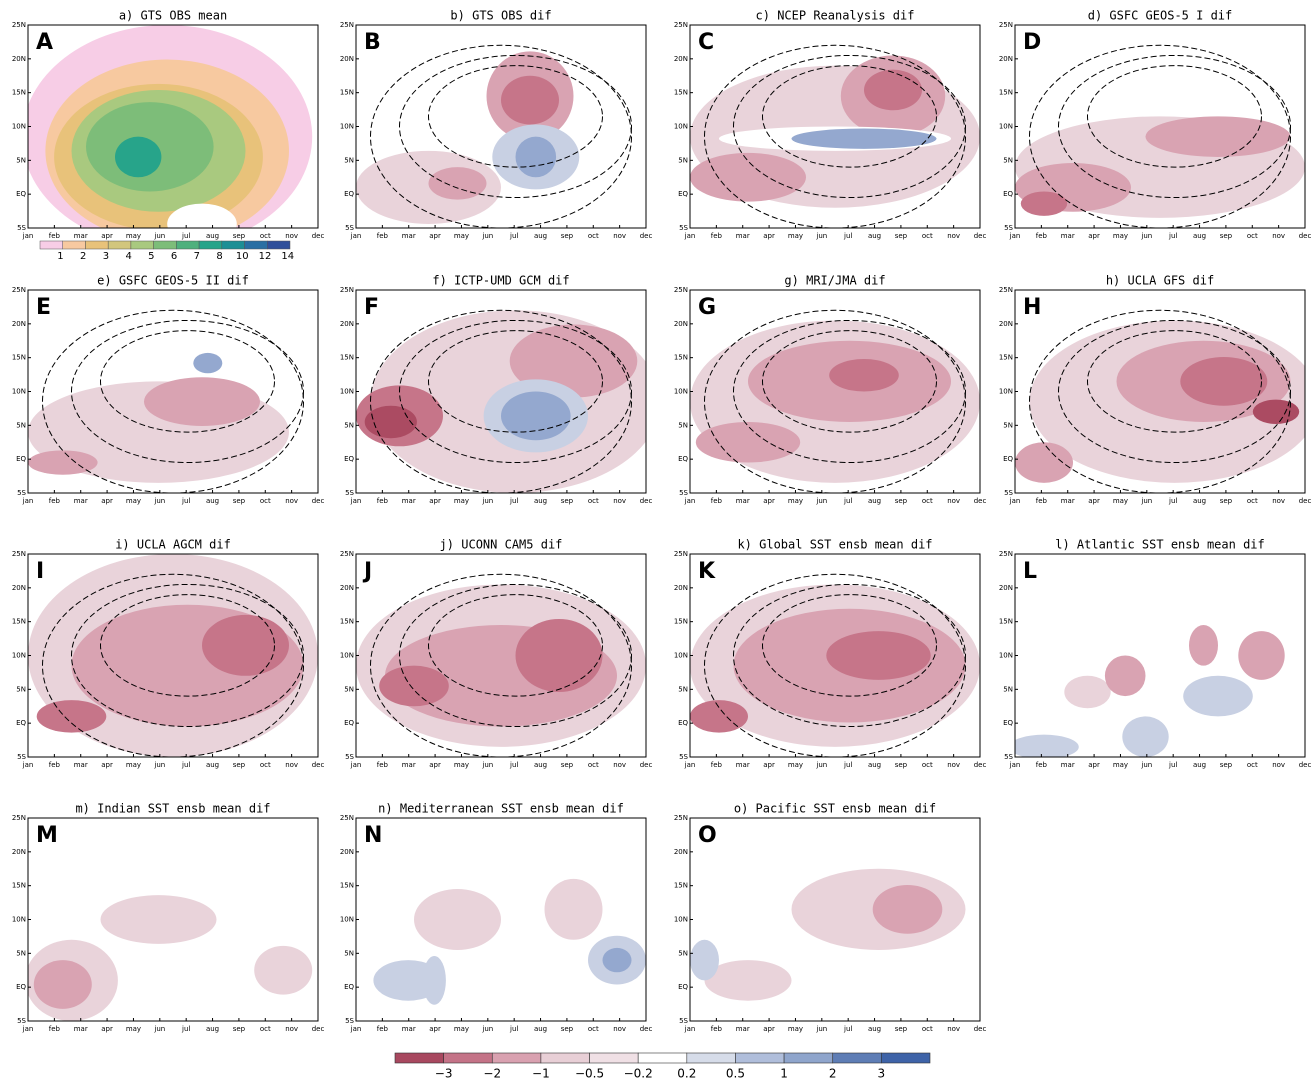 This screenshot has width=1315, height=1086. What do you see at coordinates (1030, 571) in the screenshot?
I see `panel-letter: L` at bounding box center [1030, 571].